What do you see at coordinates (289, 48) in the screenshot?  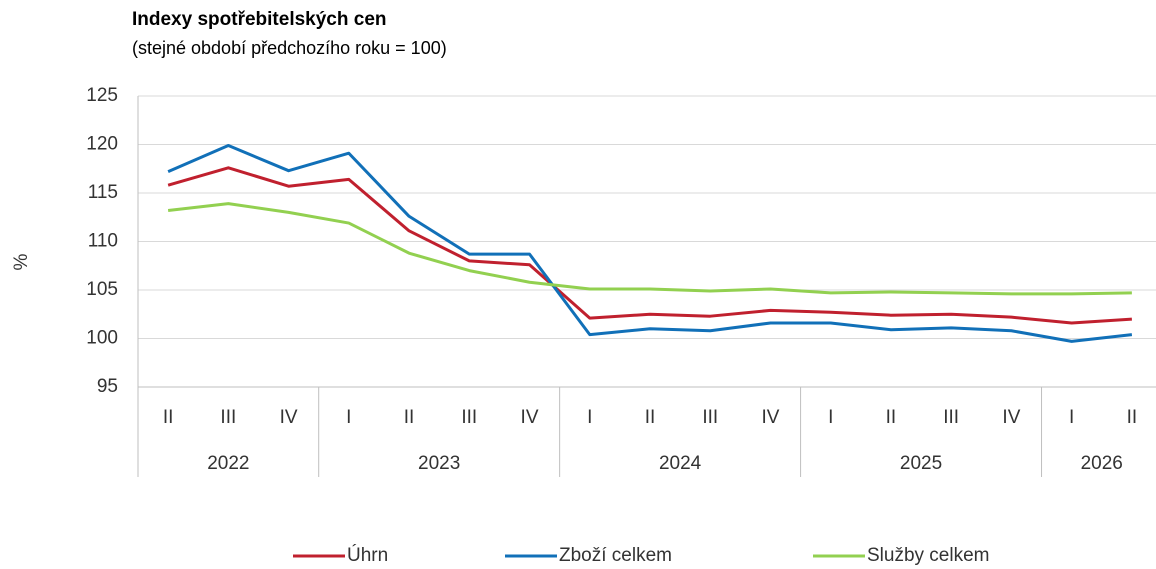 I see `chart-subtitle: (stejné období předchozího roku = 100)` at bounding box center [289, 48].